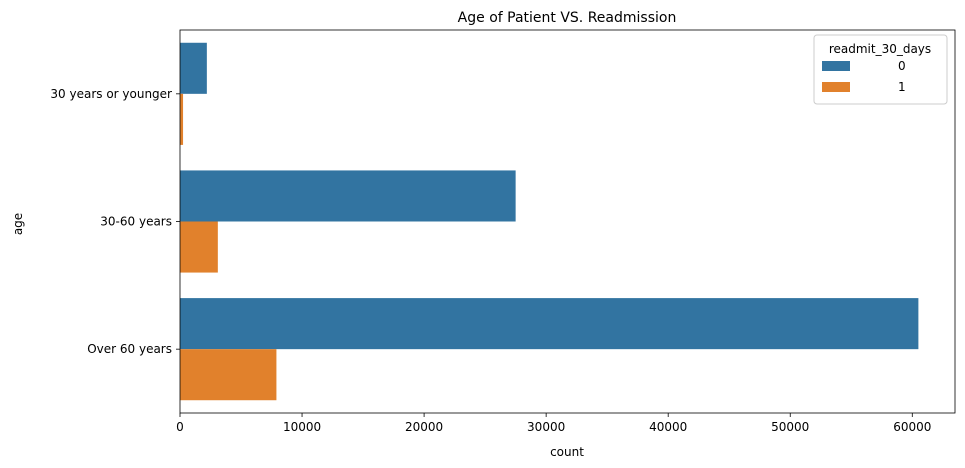  I want to click on x-axis: 0 10000 20000 30000 40000 50000 60000, so click(553, 423).